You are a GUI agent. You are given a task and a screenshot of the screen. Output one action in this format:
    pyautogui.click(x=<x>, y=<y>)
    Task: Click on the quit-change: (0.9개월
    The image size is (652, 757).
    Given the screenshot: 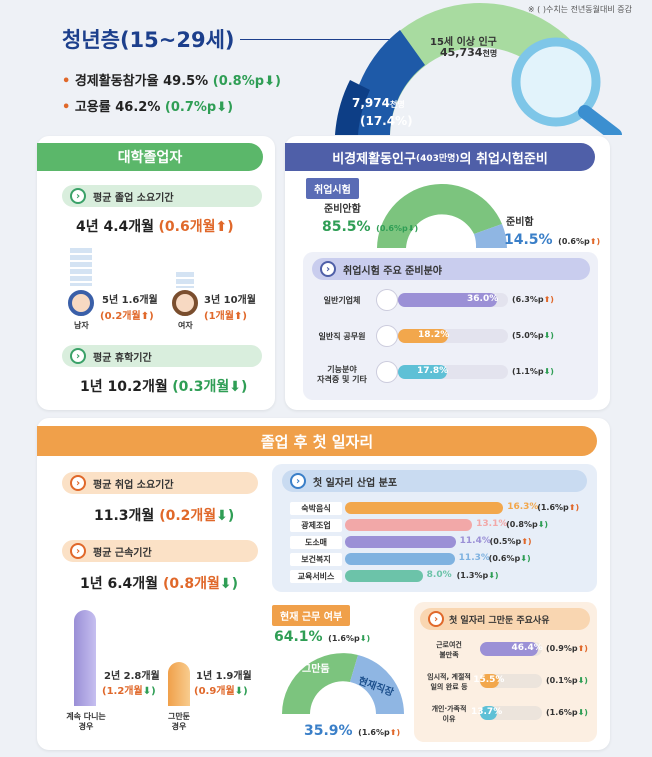 What is the action you would take?
    pyautogui.click(x=214, y=691)
    